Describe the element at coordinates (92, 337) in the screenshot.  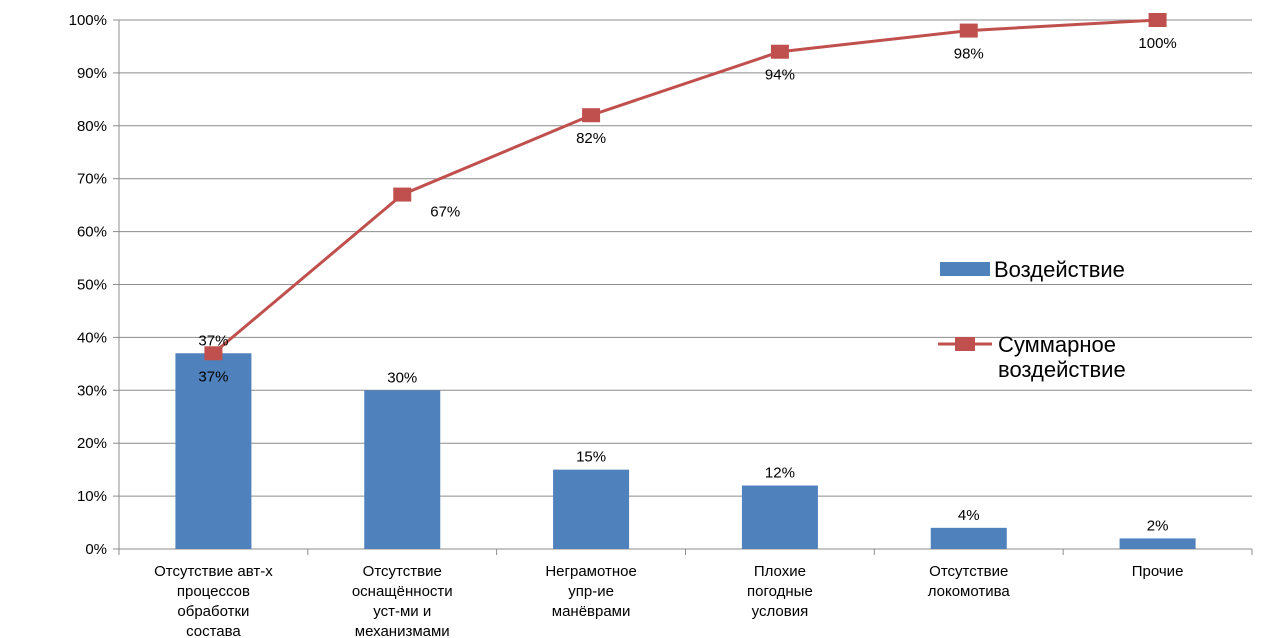
I see `y-tick-label: 40%` at that location.